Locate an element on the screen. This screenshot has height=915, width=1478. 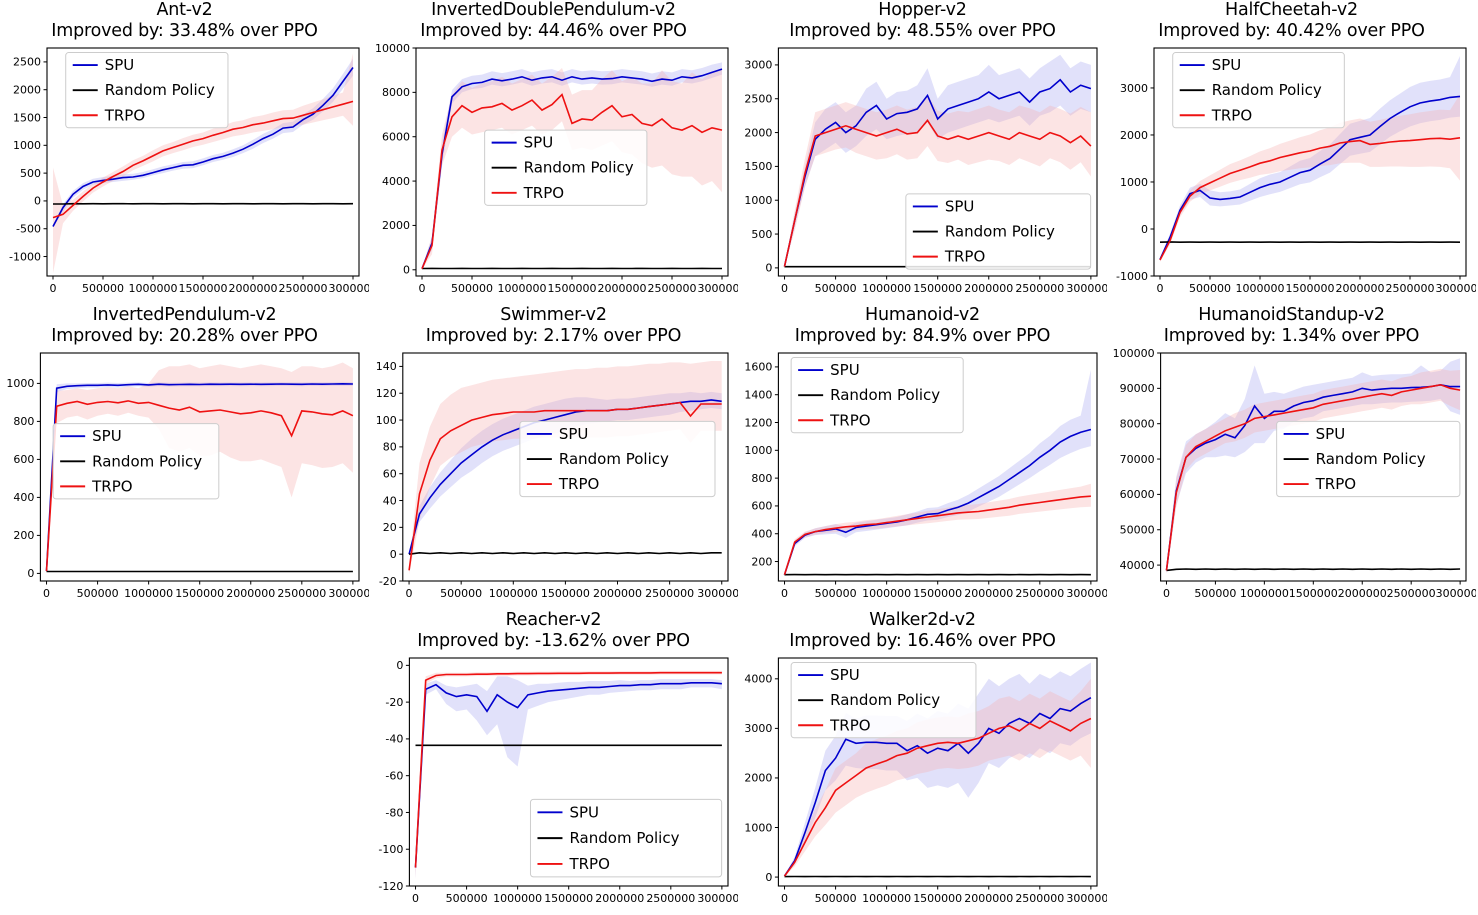
y-tick-label: 4000 is located at coordinates (396, 181).